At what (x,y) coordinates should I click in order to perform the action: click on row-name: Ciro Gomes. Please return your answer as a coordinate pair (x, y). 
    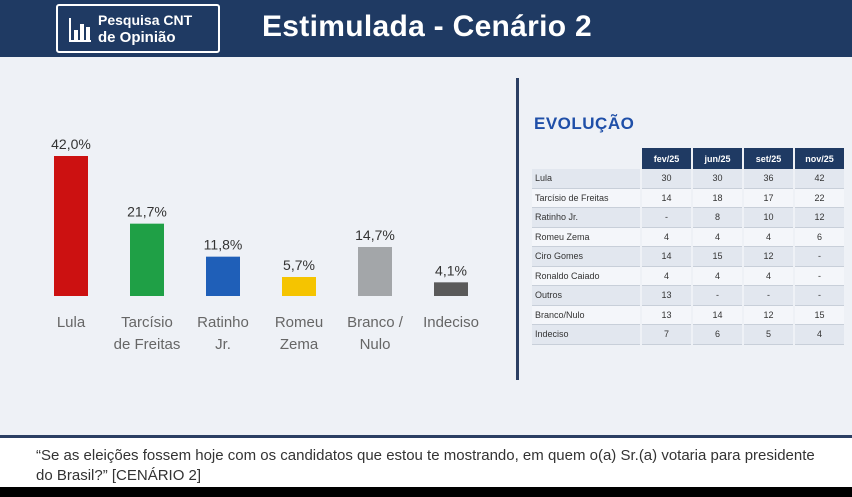
    Looking at the image, I should click on (586, 256).